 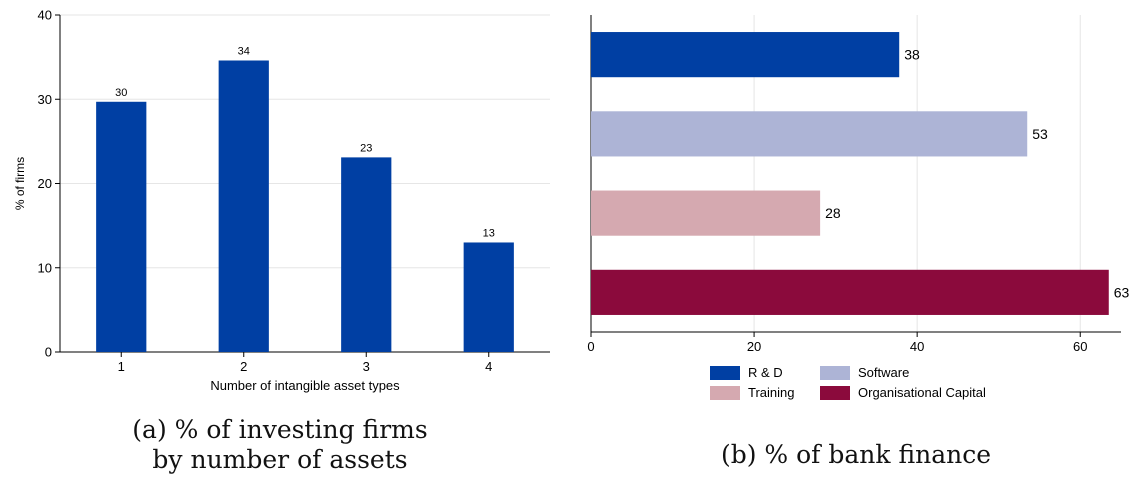 I want to click on tick-label-x-2: 40, so click(x=917, y=346).